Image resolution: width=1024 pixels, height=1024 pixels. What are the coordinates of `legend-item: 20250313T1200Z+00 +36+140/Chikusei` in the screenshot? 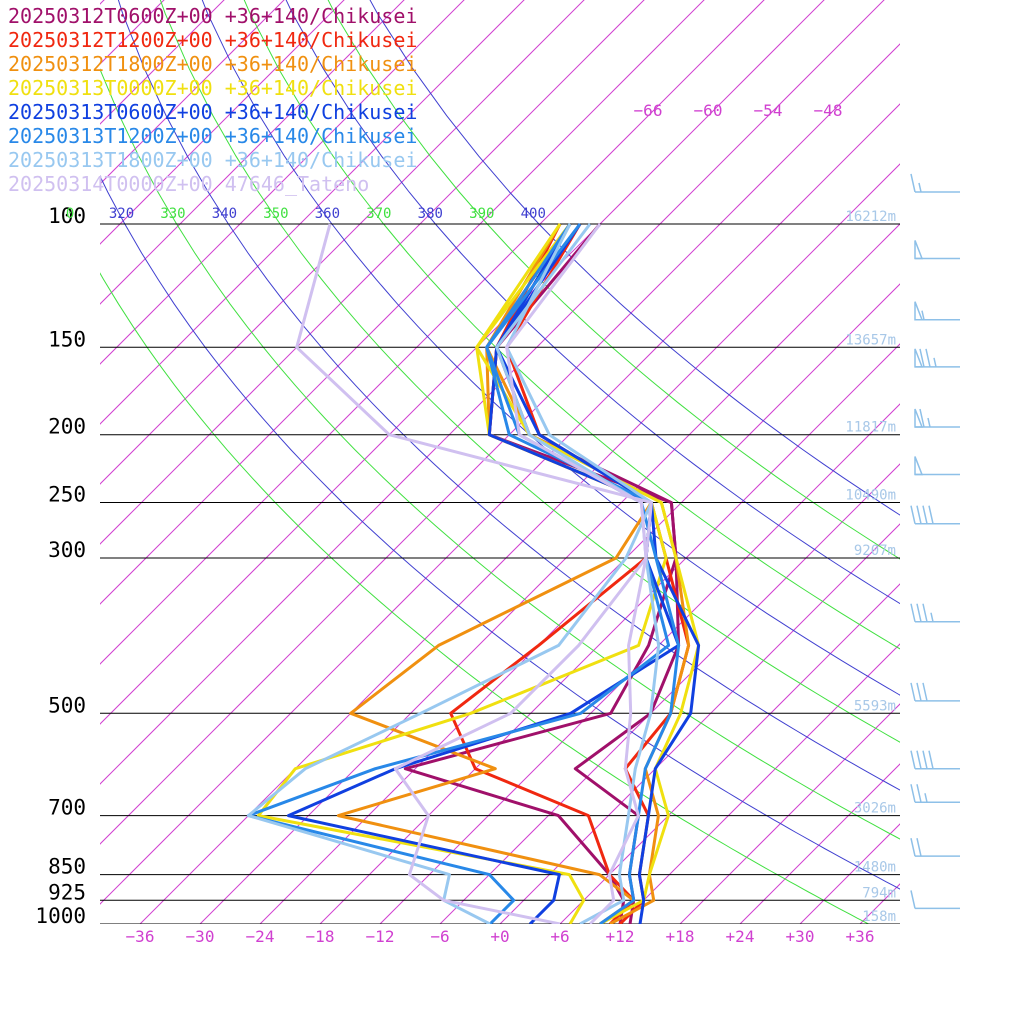 It's located at (213, 136).